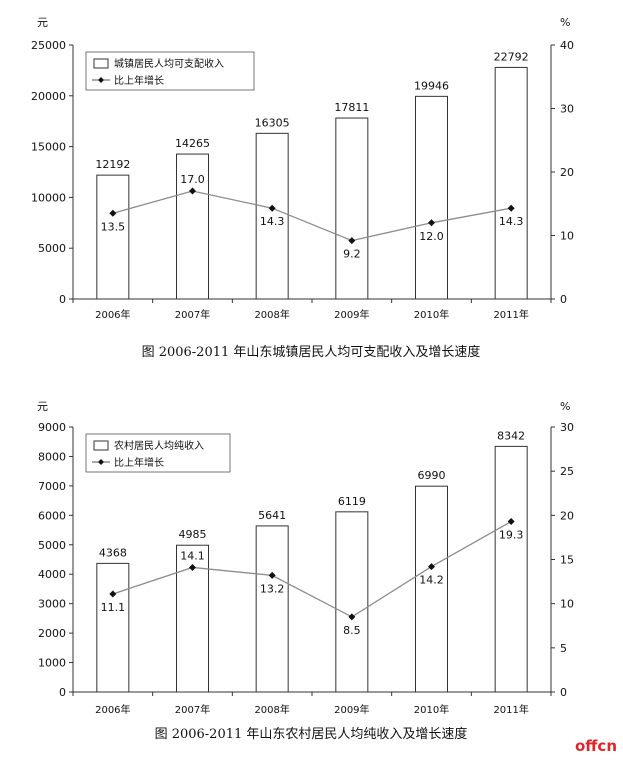 Image resolution: width=623 pixels, height=761 pixels. Describe the element at coordinates (351, 709) in the screenshot. I see `chart2-xtick-label: 2009年` at that location.